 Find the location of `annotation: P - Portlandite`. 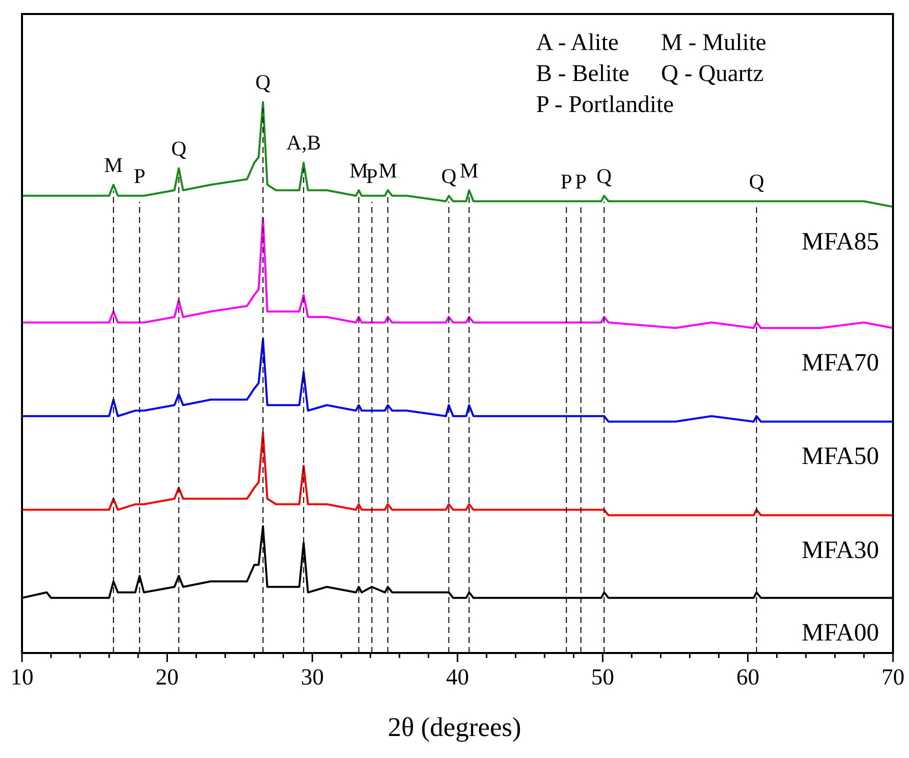

annotation: P - Portlandite is located at coordinates (605, 105).